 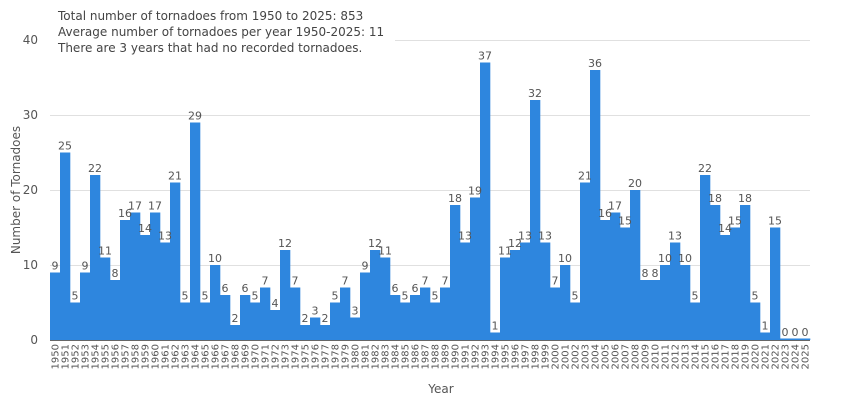 What do you see at coordinates (286, 356) in the screenshot?
I see `x-tick-label: 1973` at bounding box center [286, 356].